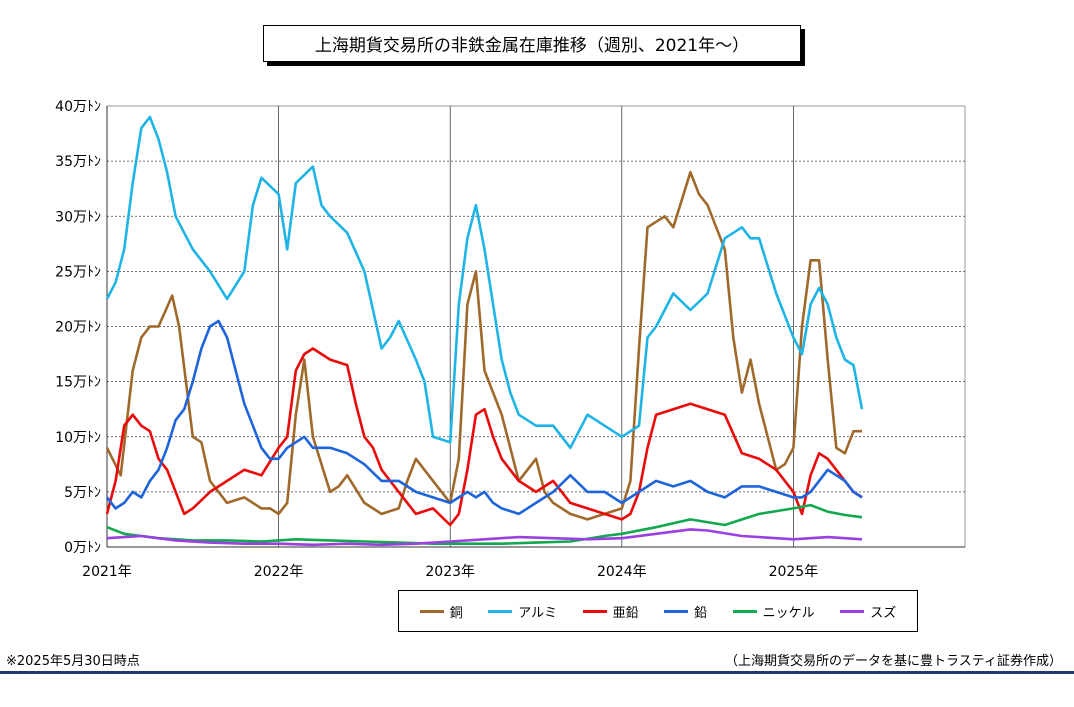  I want to click on legend-item: スズ, so click(868, 611).